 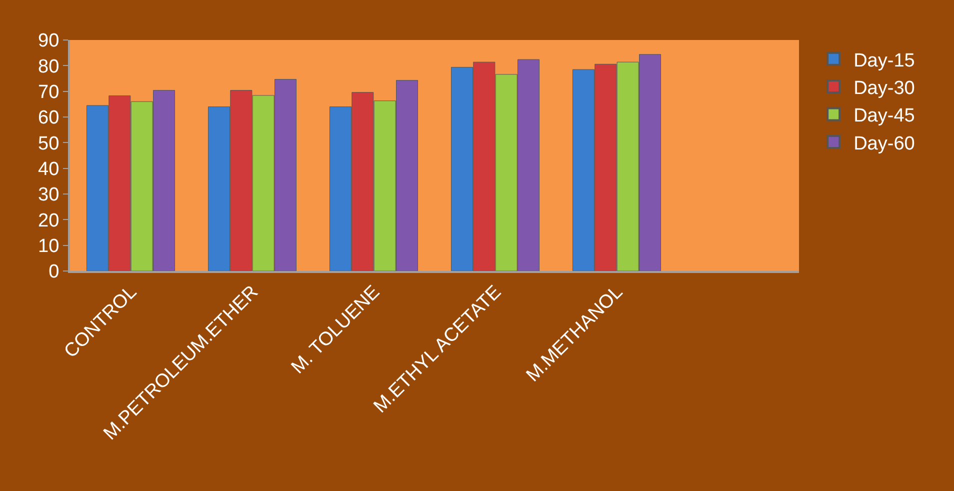 What do you see at coordinates (49, 195) in the screenshot?
I see `y-tick-label: 30` at bounding box center [49, 195].